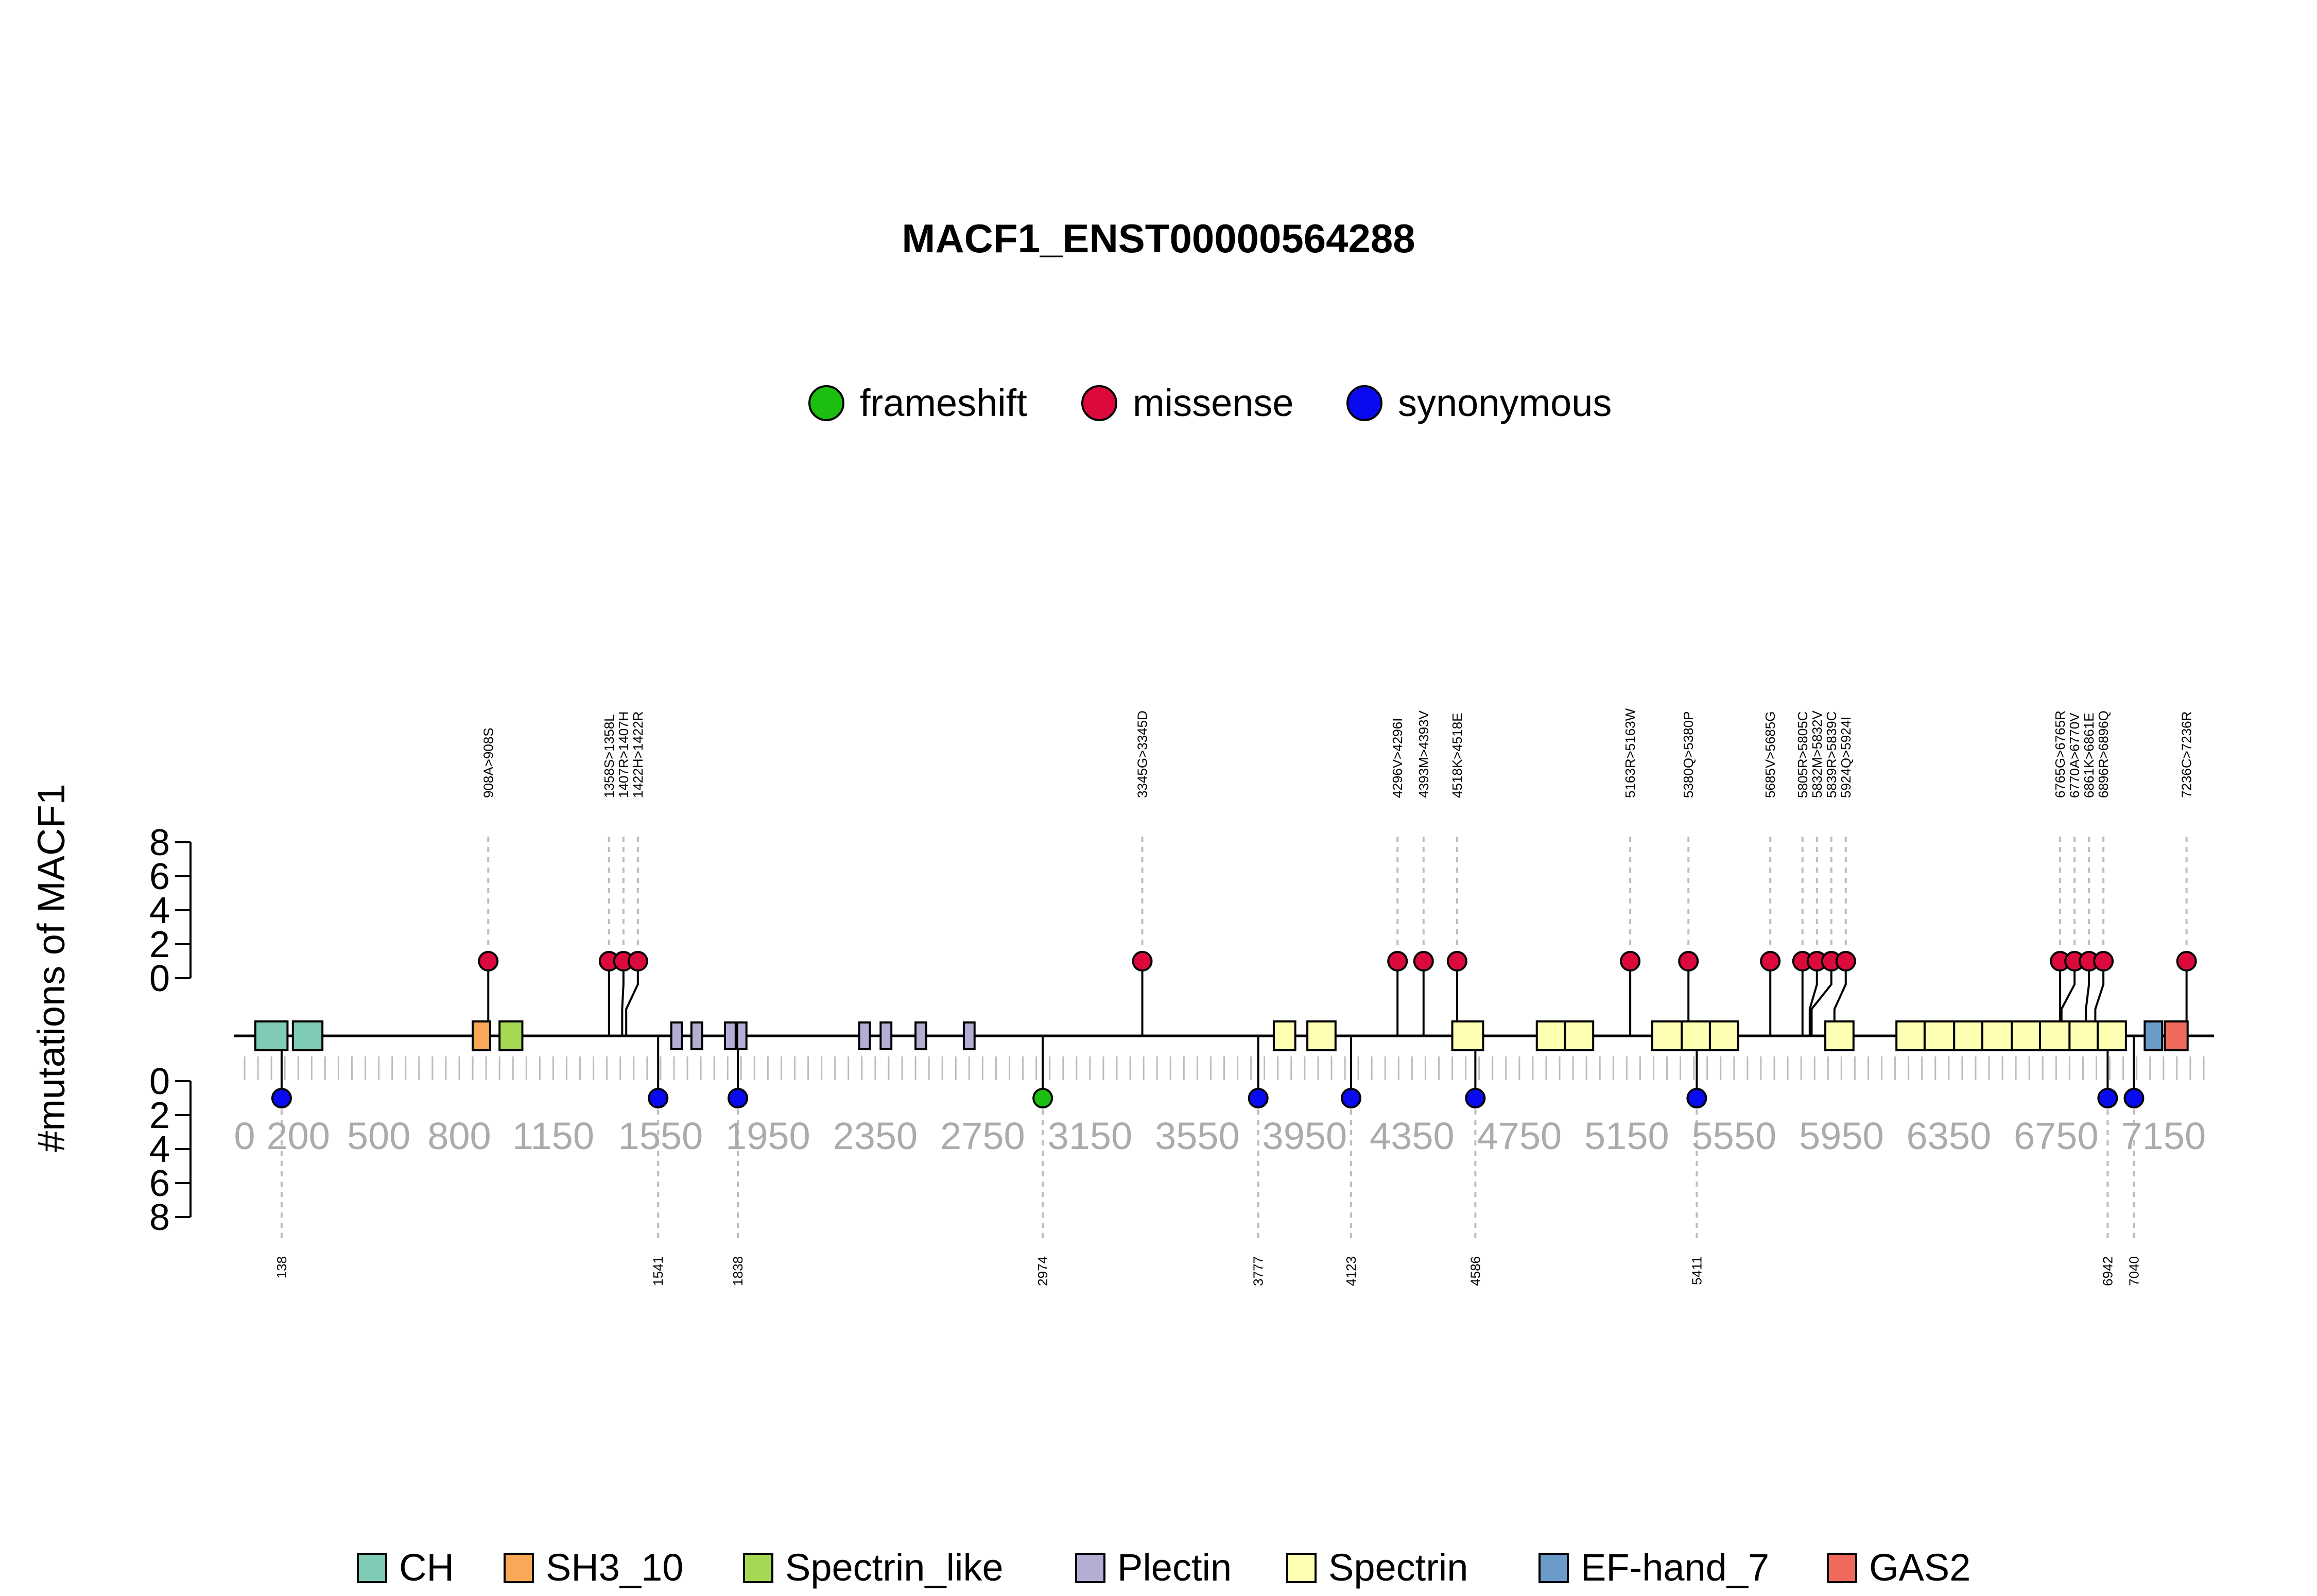 This screenshot has height=1596, width=2317. Describe the element at coordinates (982, 1136) in the screenshot. I see `x-tick-label: 2750` at that location.